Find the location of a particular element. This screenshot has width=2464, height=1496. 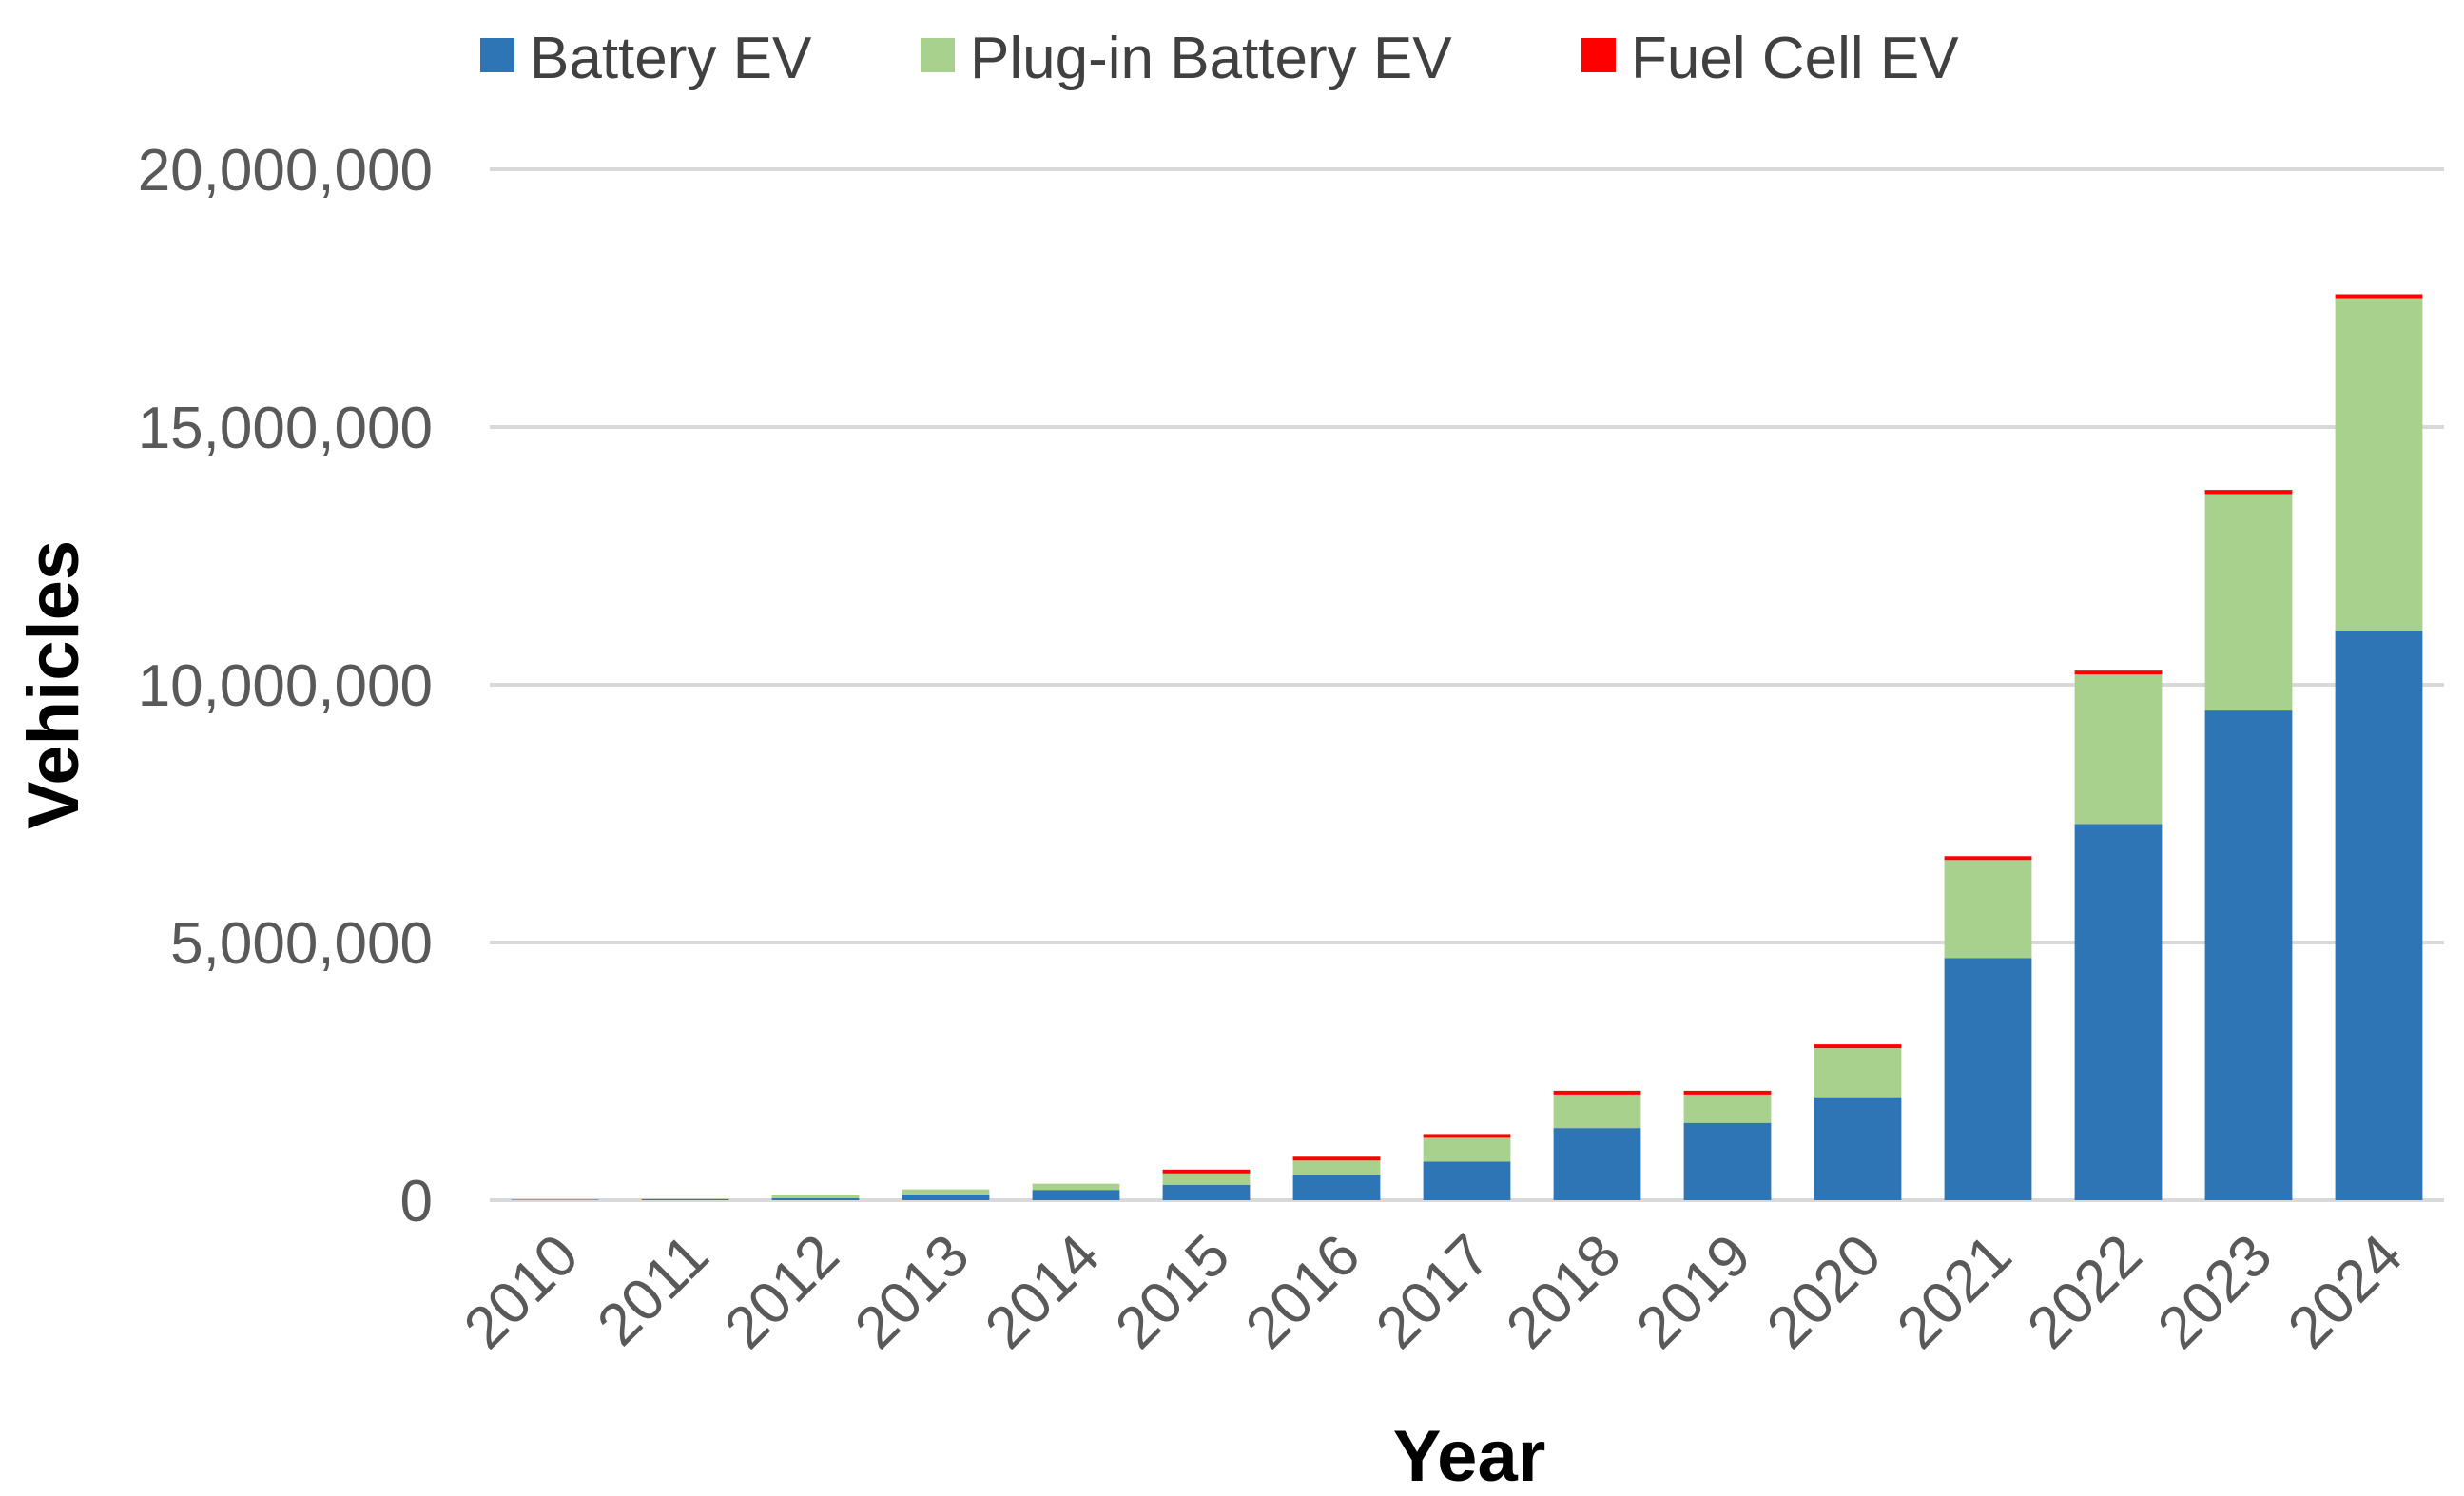

x-tick-label: 2016 is located at coordinates (1302, 1291).